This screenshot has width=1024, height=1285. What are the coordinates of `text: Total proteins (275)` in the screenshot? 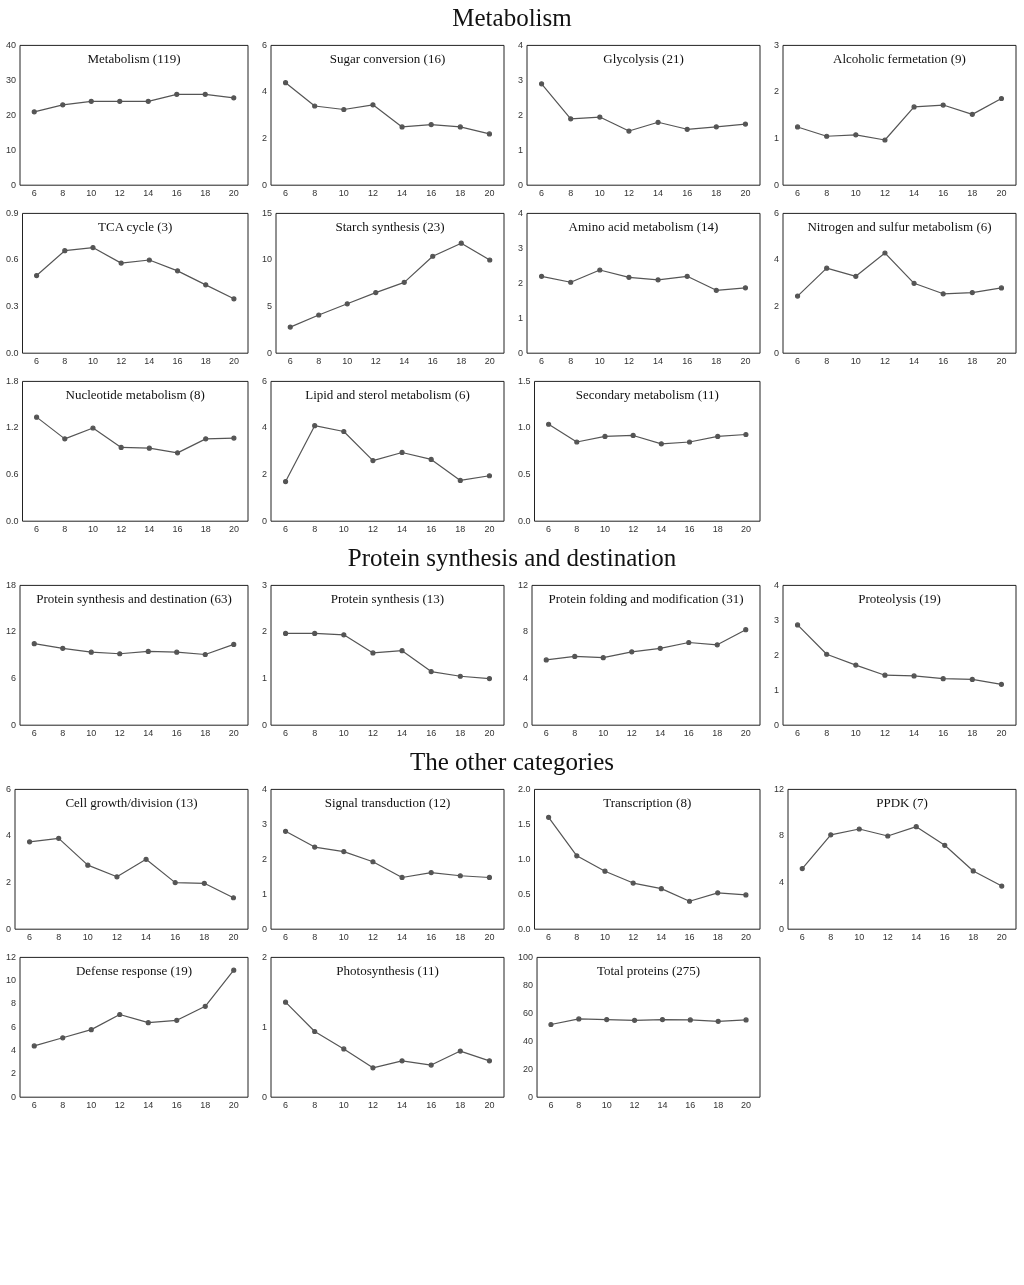 It's located at (648, 971).